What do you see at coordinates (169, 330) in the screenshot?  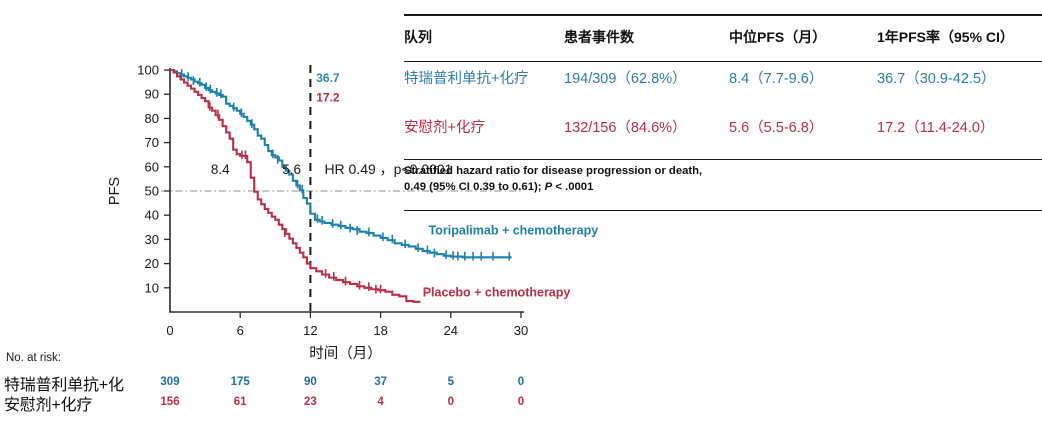 I see `x-tick-label: 0` at bounding box center [169, 330].